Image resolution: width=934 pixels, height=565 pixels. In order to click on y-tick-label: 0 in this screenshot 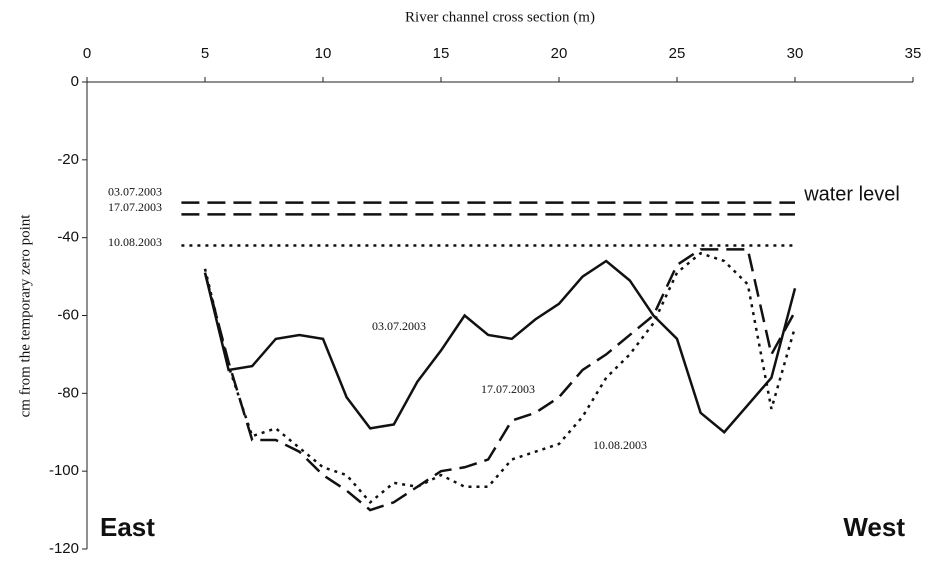, I will do `click(75, 81)`.